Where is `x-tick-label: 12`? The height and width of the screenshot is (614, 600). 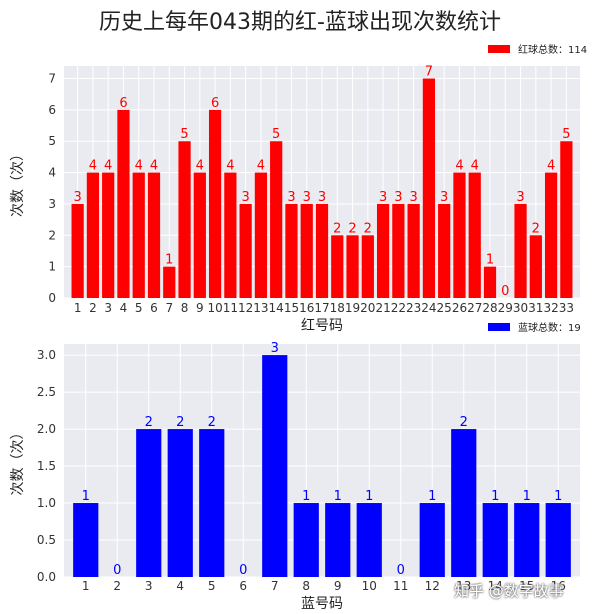 x-tick-label: 12 is located at coordinates (245, 308).